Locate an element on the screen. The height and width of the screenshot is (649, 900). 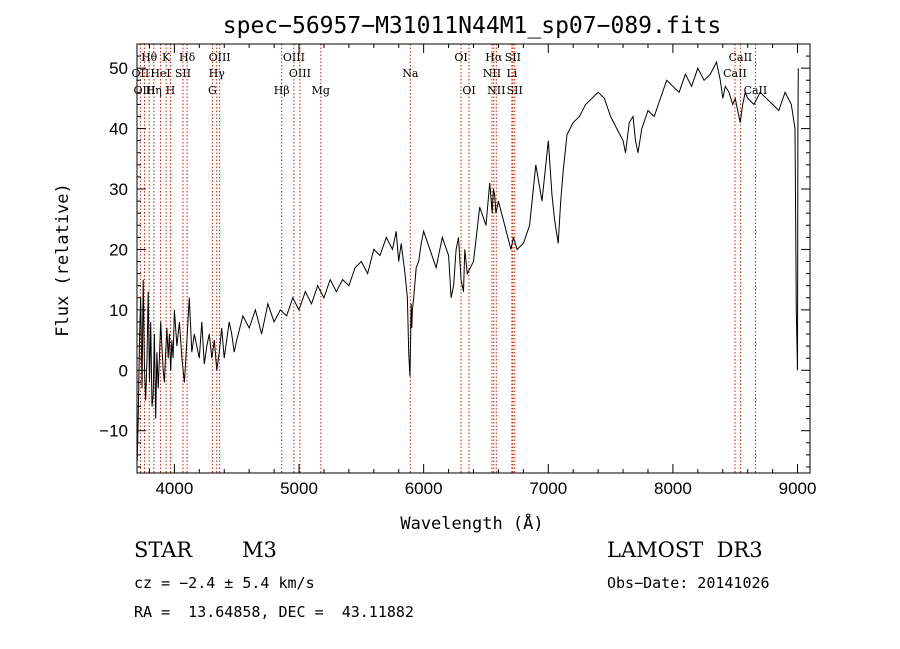
line-label: Li is located at coordinates (511, 73).